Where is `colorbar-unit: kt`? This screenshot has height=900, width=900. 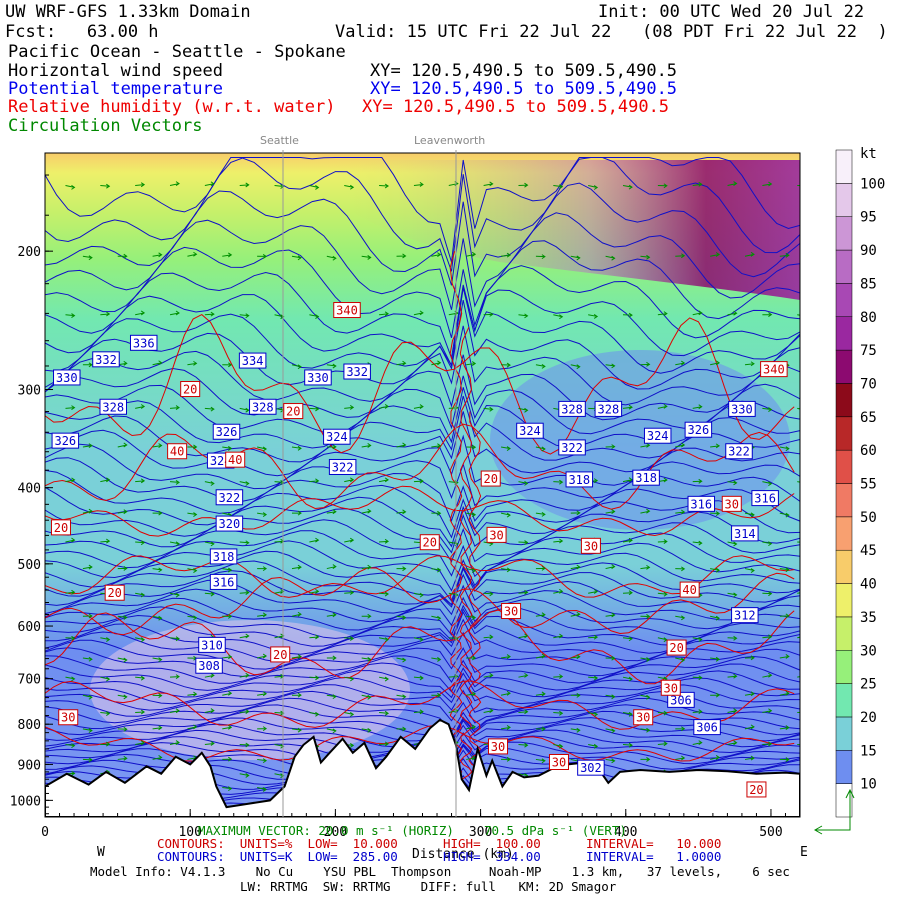
colorbar-unit: kt is located at coordinates (868, 154).